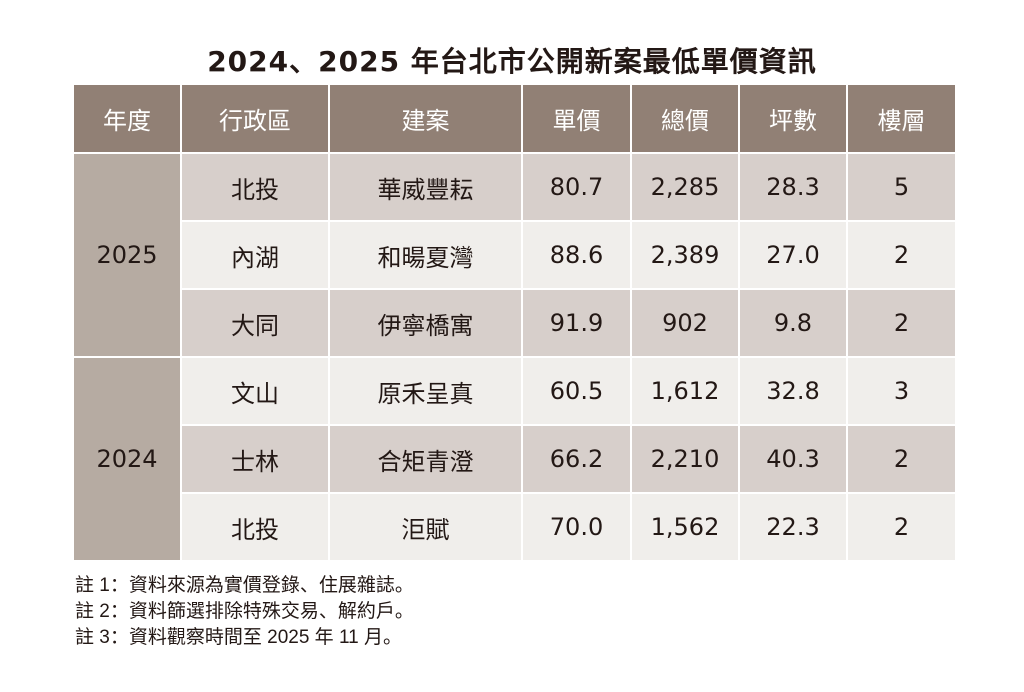  Describe the element at coordinates (576, 255) in the screenshot. I see `table-cell: 88.6` at that location.